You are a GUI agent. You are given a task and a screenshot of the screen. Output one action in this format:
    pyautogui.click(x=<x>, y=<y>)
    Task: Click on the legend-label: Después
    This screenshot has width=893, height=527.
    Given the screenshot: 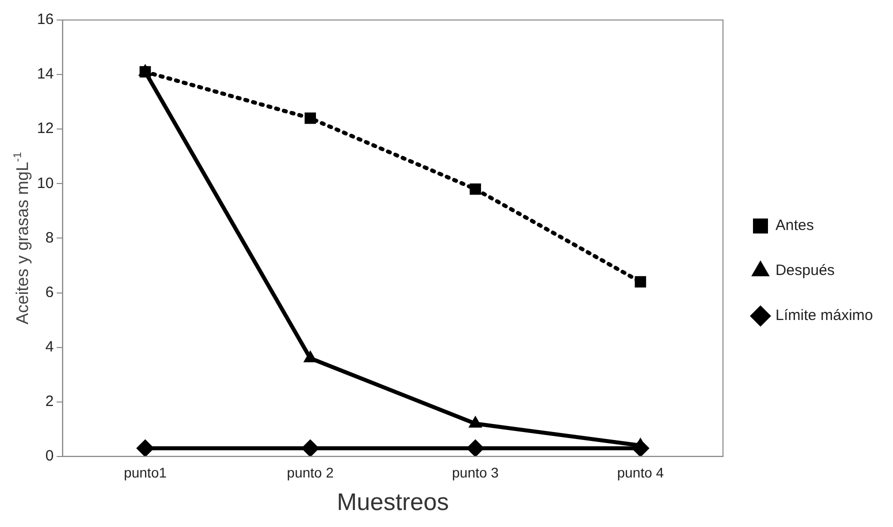 What is the action you would take?
    pyautogui.click(x=805, y=271)
    